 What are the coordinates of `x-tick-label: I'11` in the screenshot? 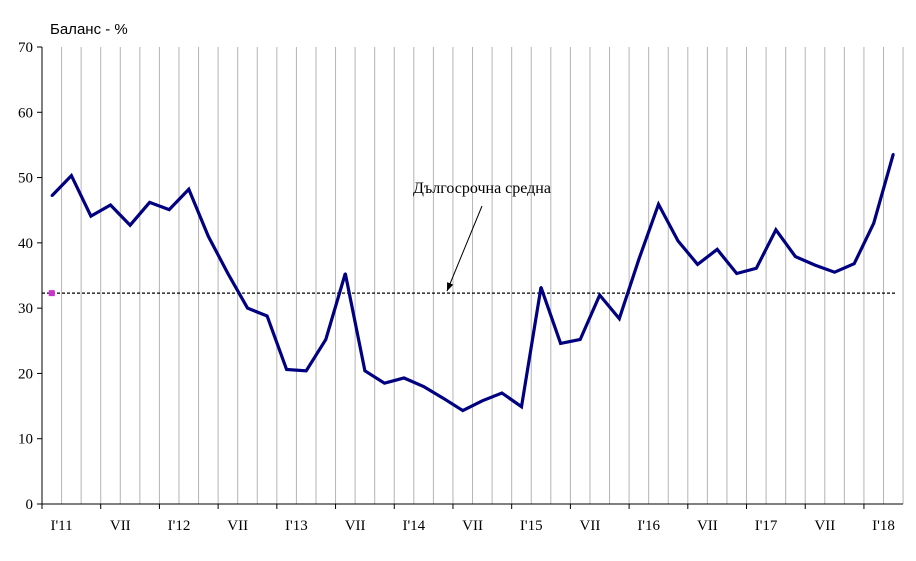 It's located at (61, 526).